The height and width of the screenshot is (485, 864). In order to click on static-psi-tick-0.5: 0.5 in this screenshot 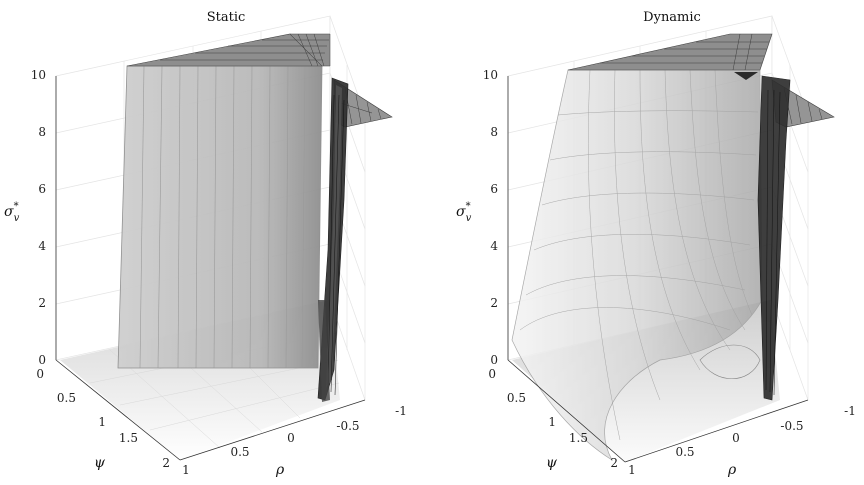, I will do `click(66, 398)`.